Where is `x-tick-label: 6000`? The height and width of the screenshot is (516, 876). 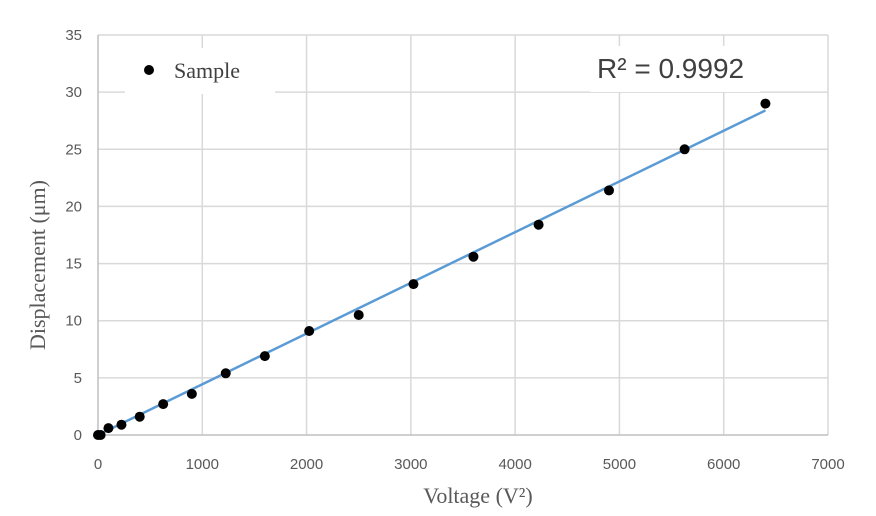 x-tick-label: 6000 is located at coordinates (723, 464).